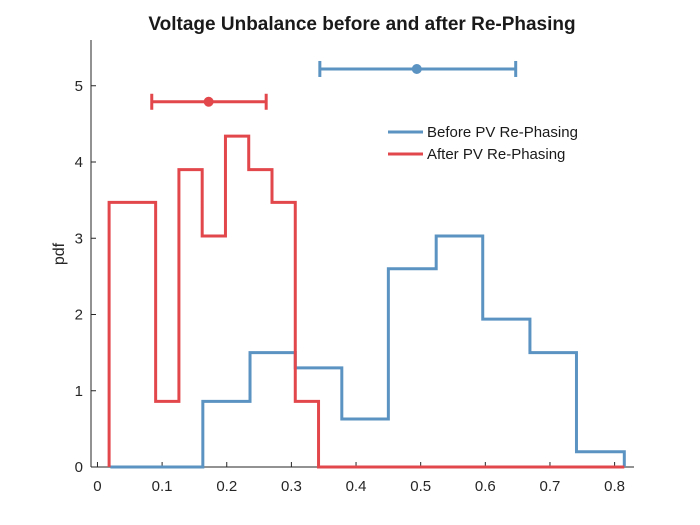 The image size is (700, 525). I want to click on y-tick-label: 1, so click(79, 391).